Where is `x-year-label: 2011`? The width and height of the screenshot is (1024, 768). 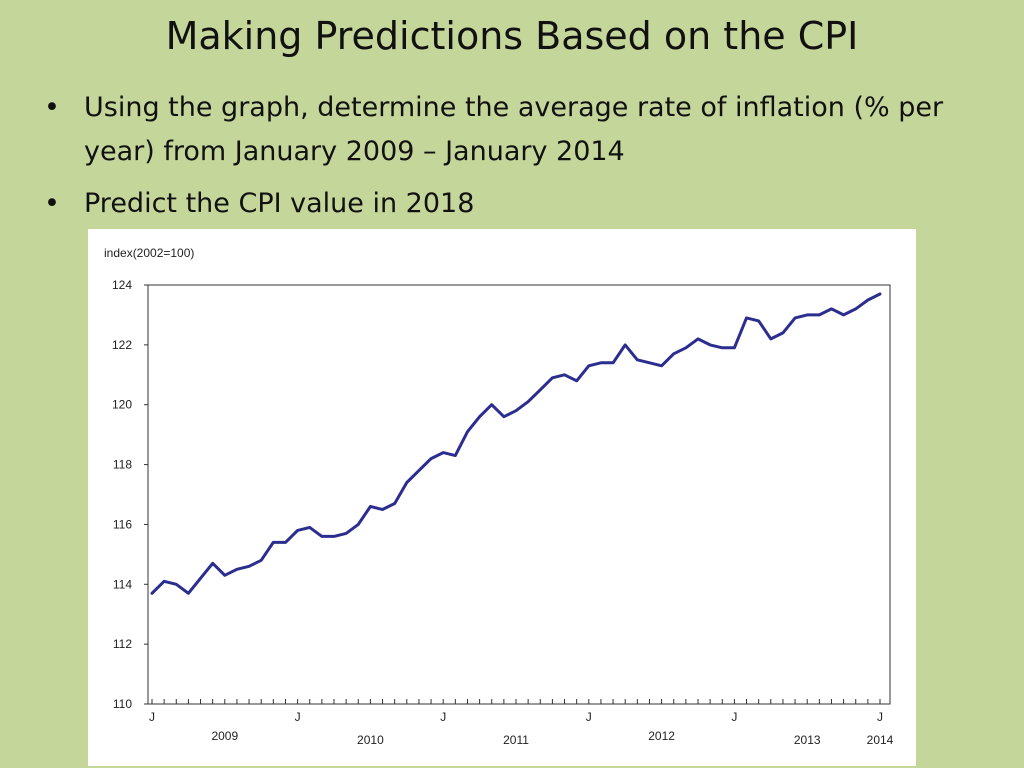
x-year-label: 2011 is located at coordinates (516, 740).